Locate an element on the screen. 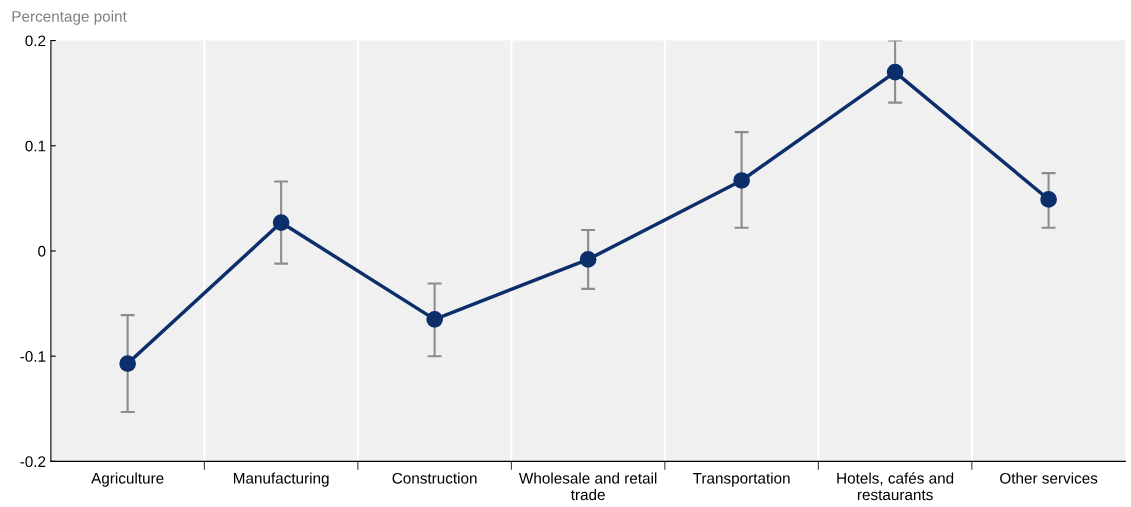 The width and height of the screenshot is (1131, 507). y-tick-label: -0.1 is located at coordinates (33, 356).